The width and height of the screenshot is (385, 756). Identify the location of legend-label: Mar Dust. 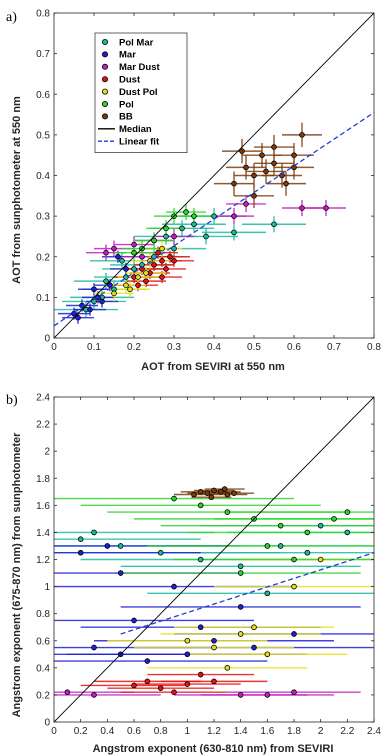
(139, 67).